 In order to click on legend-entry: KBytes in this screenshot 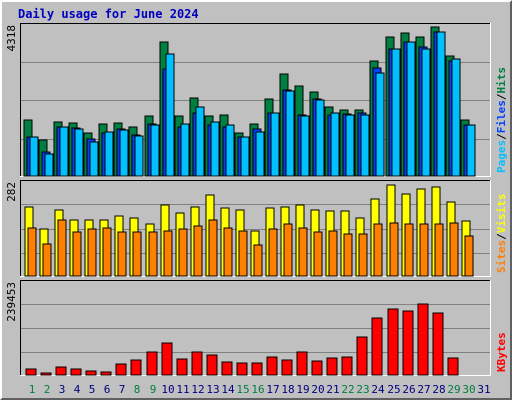, I will do `click(501, 352)`.